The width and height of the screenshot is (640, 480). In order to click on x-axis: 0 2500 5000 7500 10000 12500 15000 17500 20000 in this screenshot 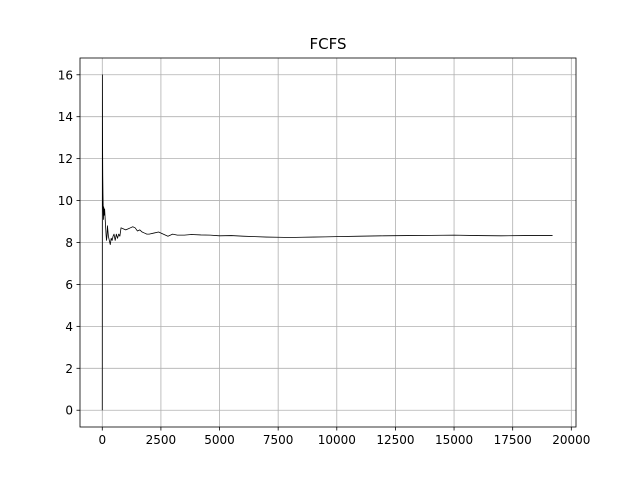, I will do `click(344, 437)`.